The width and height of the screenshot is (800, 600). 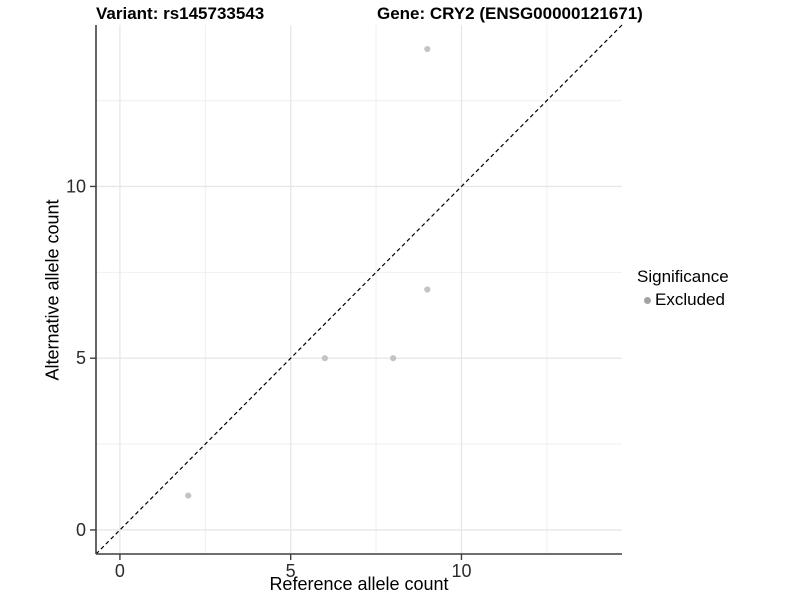 I want to click on legend-item: Excluded, so click(x=683, y=300).